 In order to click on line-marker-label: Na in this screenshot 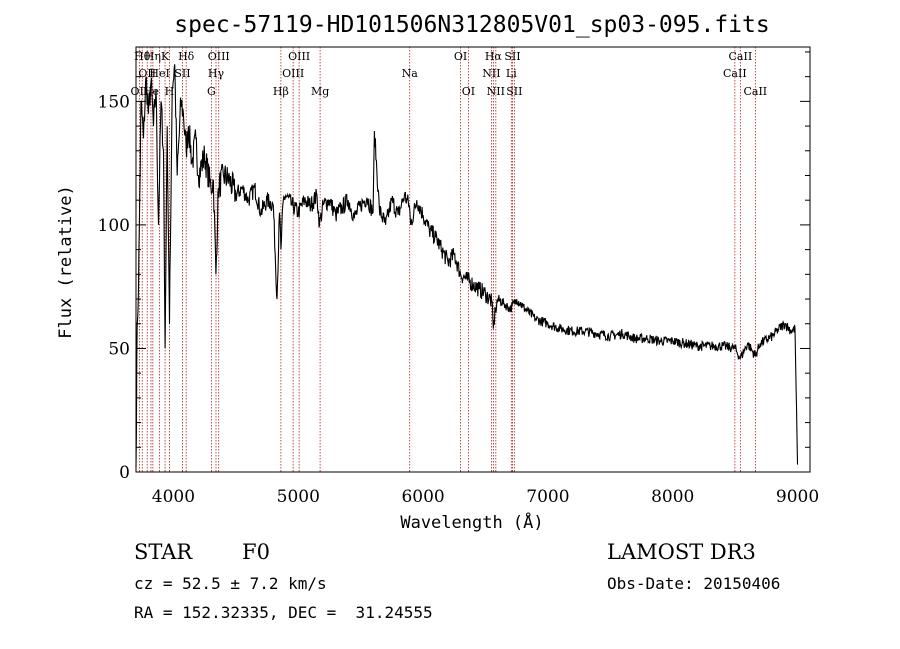, I will do `click(410, 73)`.